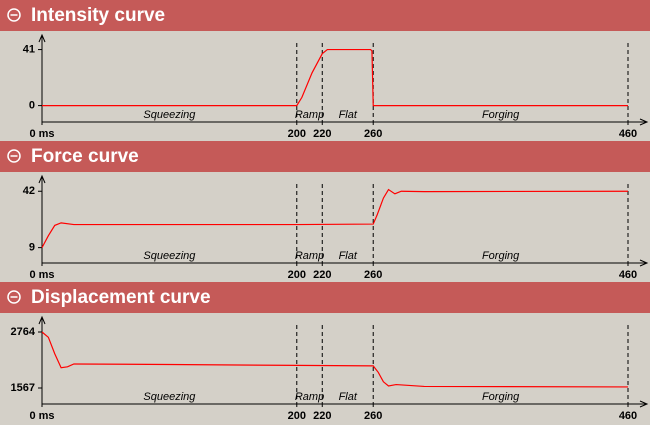 This screenshot has height=425, width=650. I want to click on panel-title: Force curve, so click(85, 156).